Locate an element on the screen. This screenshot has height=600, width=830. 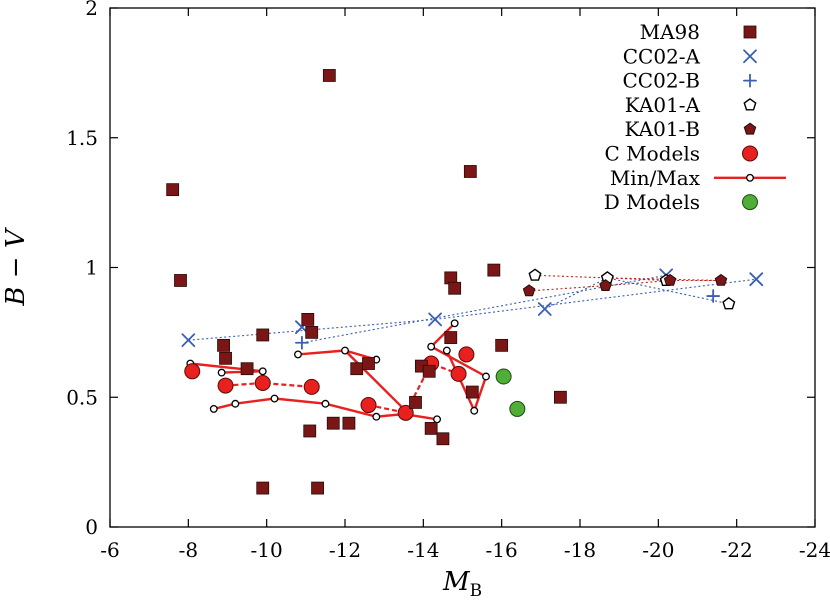
legend-marker-cc02-b is located at coordinates (750, 80).